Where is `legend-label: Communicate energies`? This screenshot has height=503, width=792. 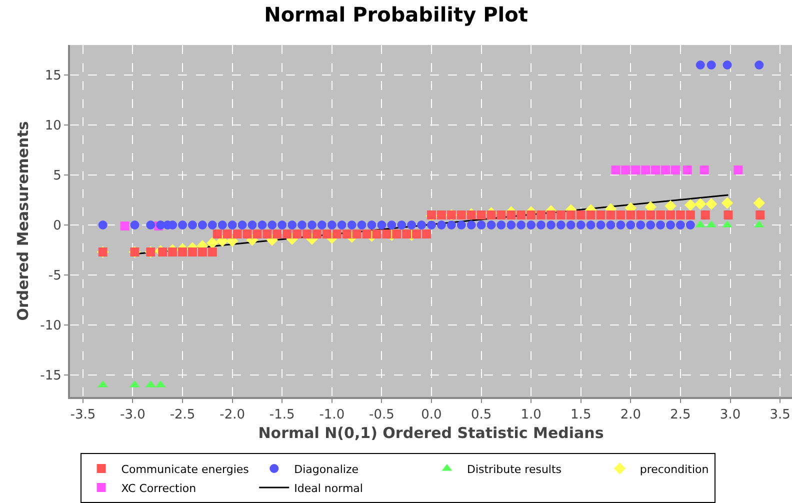
legend-label: Communicate energies is located at coordinates (185, 469).